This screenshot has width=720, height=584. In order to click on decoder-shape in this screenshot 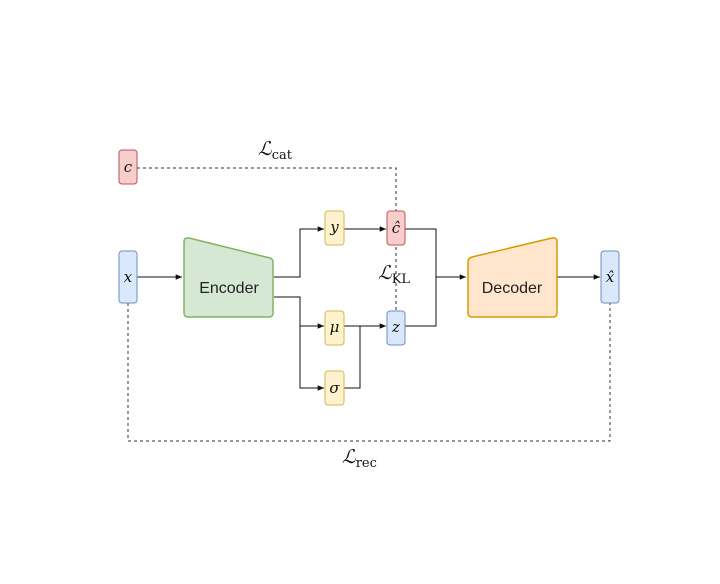, I will do `click(512, 277)`.